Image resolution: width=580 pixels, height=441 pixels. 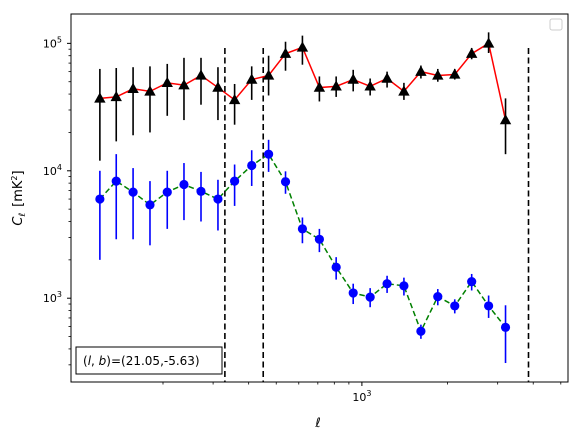 What do you see at coordinates (52, 42) in the screenshot?
I see `y-tick-label: 10⁵` at bounding box center [52, 42].